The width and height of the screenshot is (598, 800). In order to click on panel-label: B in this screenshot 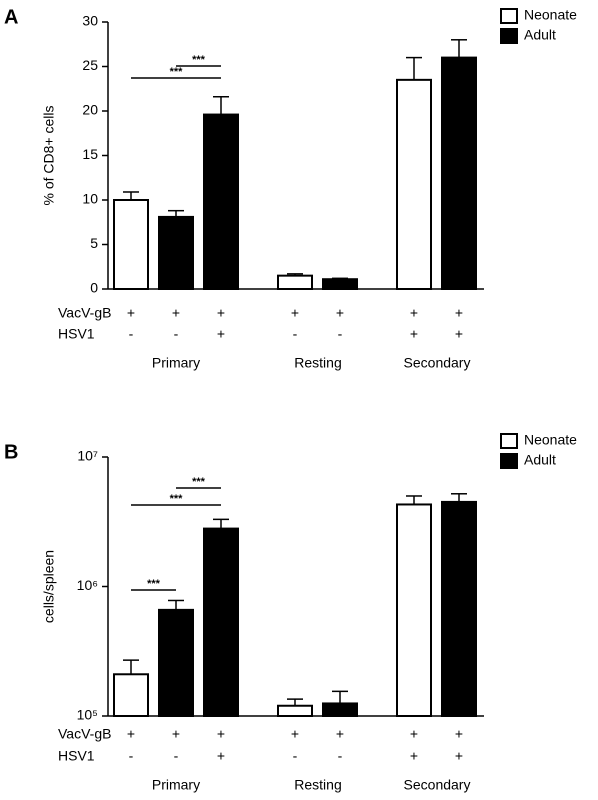, I will do `click(11, 452)`.